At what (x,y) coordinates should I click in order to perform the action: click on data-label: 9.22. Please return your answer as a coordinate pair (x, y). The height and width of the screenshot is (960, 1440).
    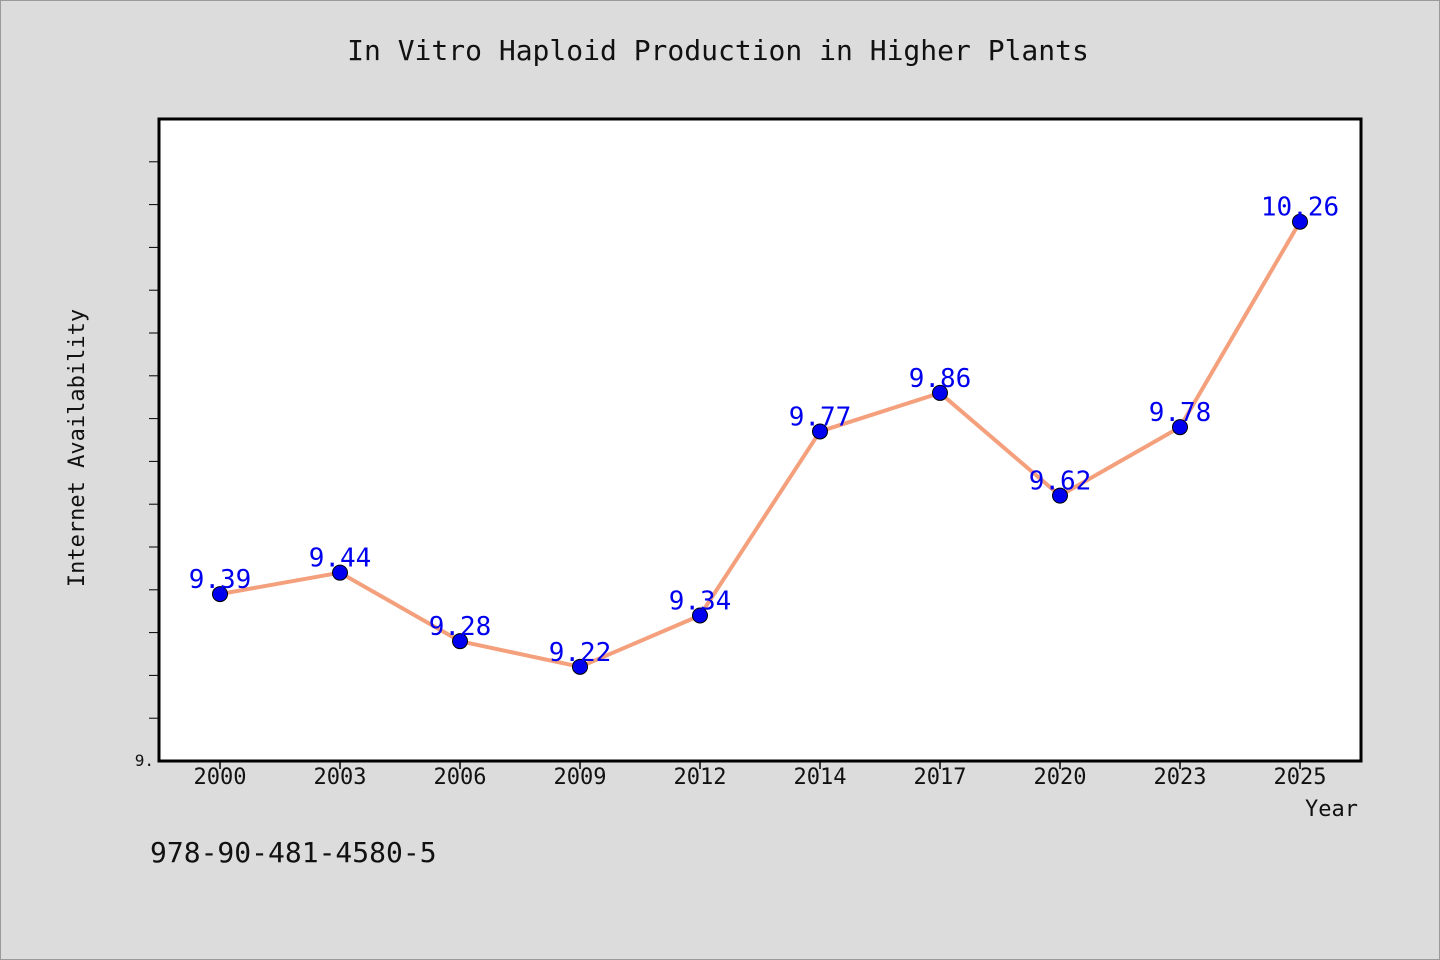
    Looking at the image, I should click on (580, 653).